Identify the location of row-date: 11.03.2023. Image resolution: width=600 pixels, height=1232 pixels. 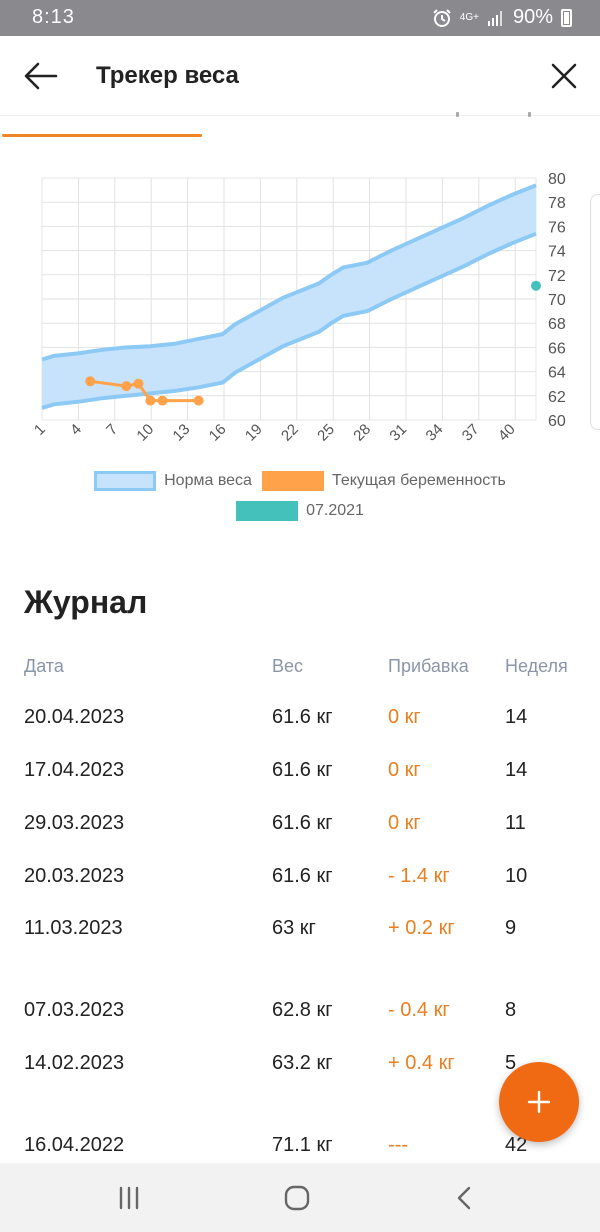
(73, 928).